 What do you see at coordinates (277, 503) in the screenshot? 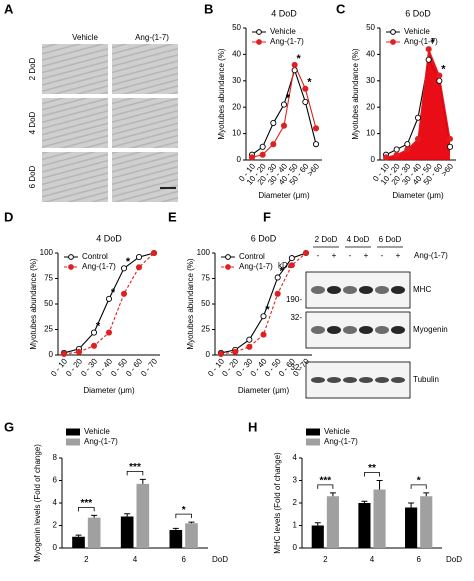
I see `y-axis-label: MHC levels (Fold of change)` at bounding box center [277, 503].